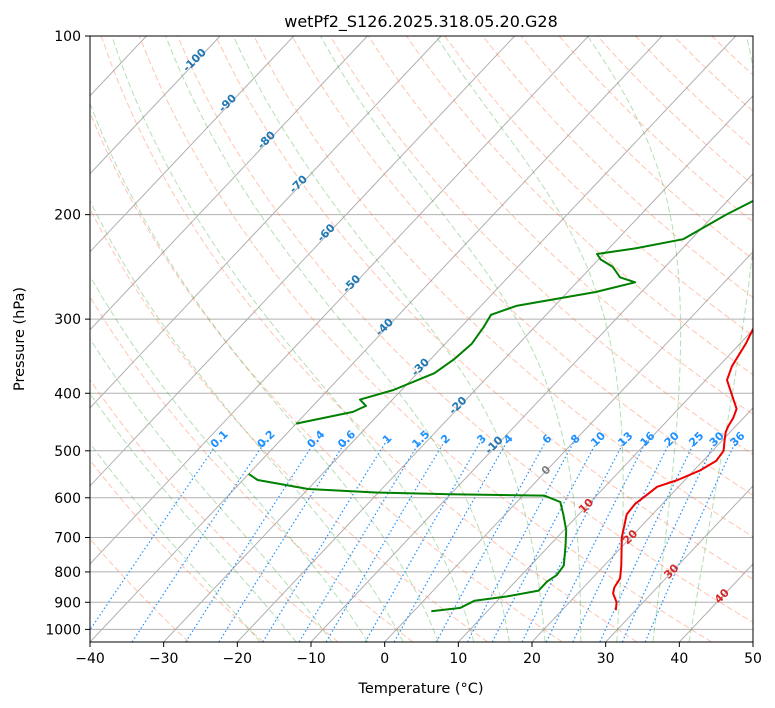 The image size is (775, 708). Describe the element at coordinates (67, 37) in the screenshot. I see `y-tick-label: 100` at that location.